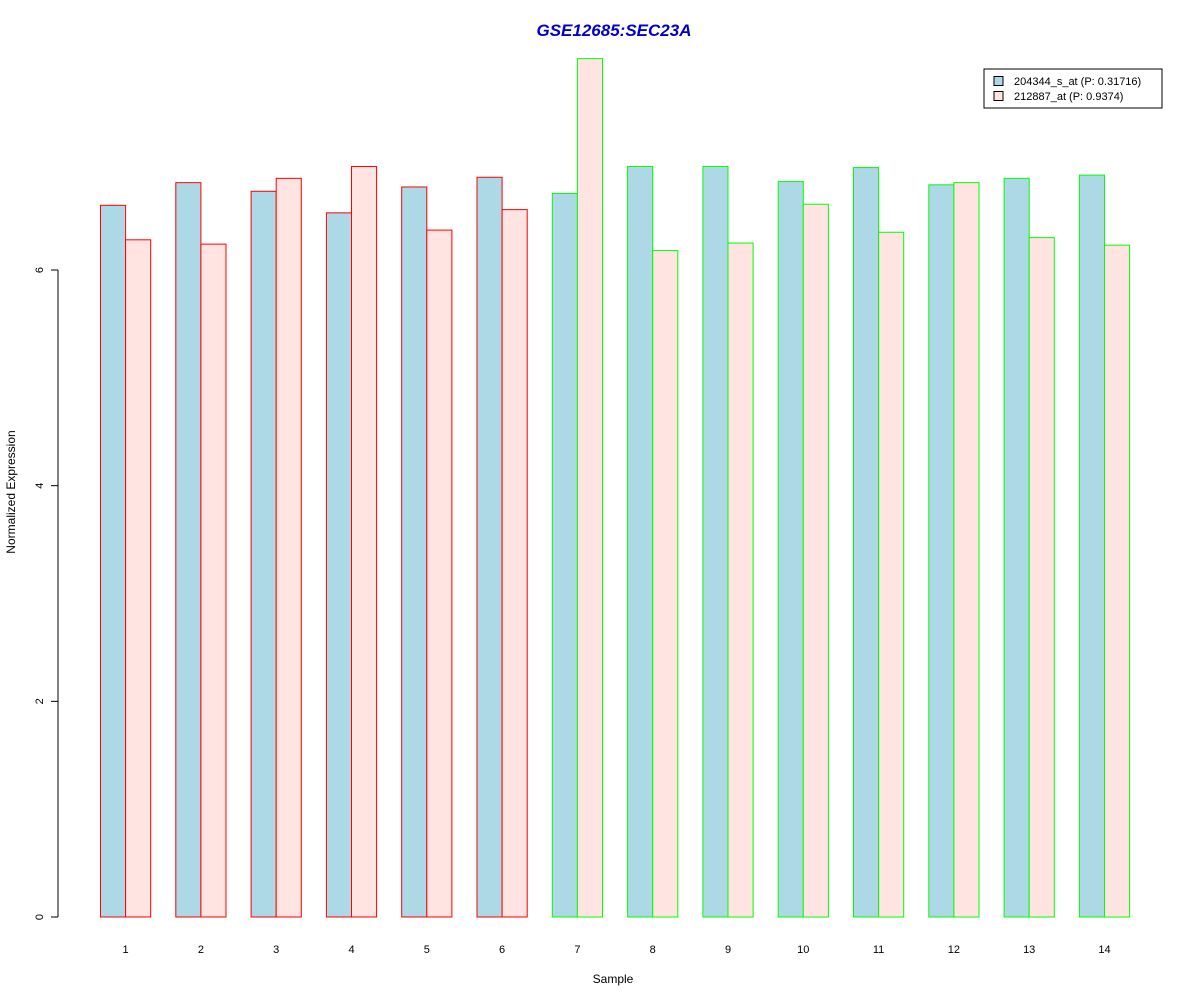 The height and width of the screenshot is (1000, 1200). I want to click on x-tick-label: 11, so click(878, 950).